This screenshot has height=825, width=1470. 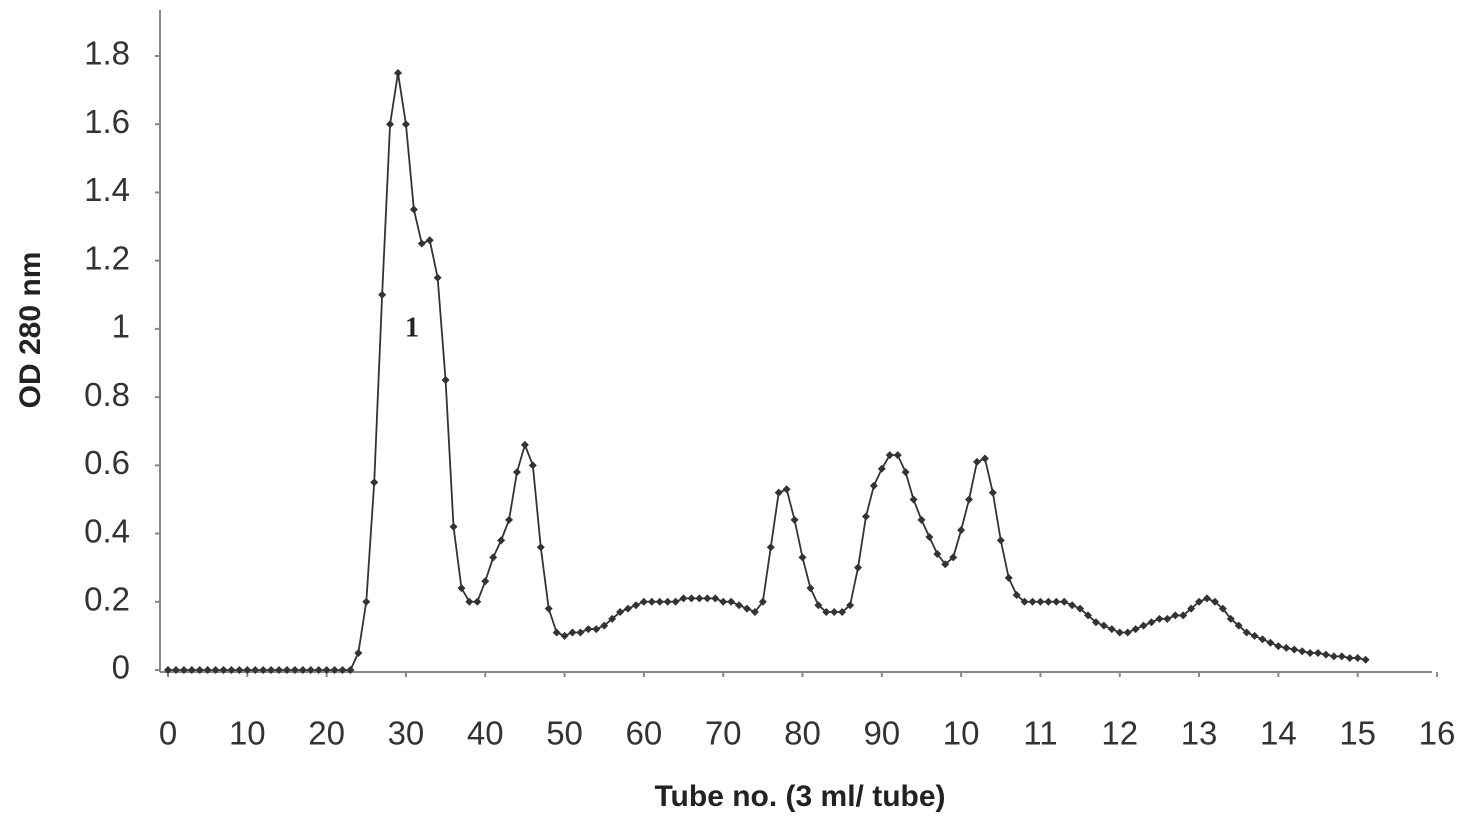 I want to click on y-tick-label: 0.4, so click(x=107, y=530).